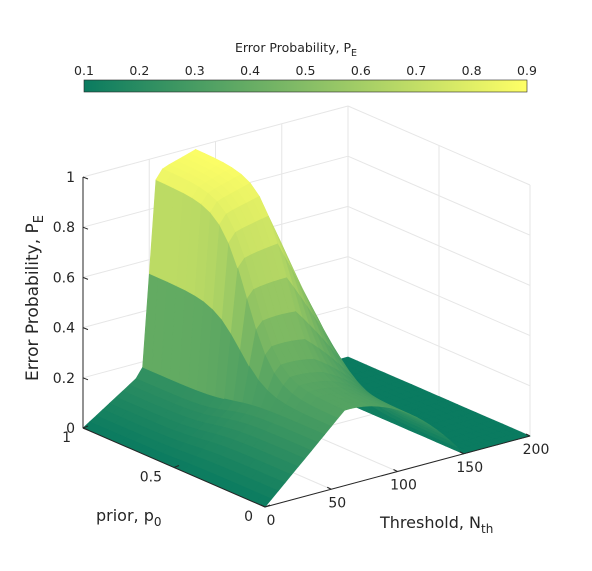 This screenshot has width=592, height=571. I want to click on z-tick-label: 0, so click(70, 429).